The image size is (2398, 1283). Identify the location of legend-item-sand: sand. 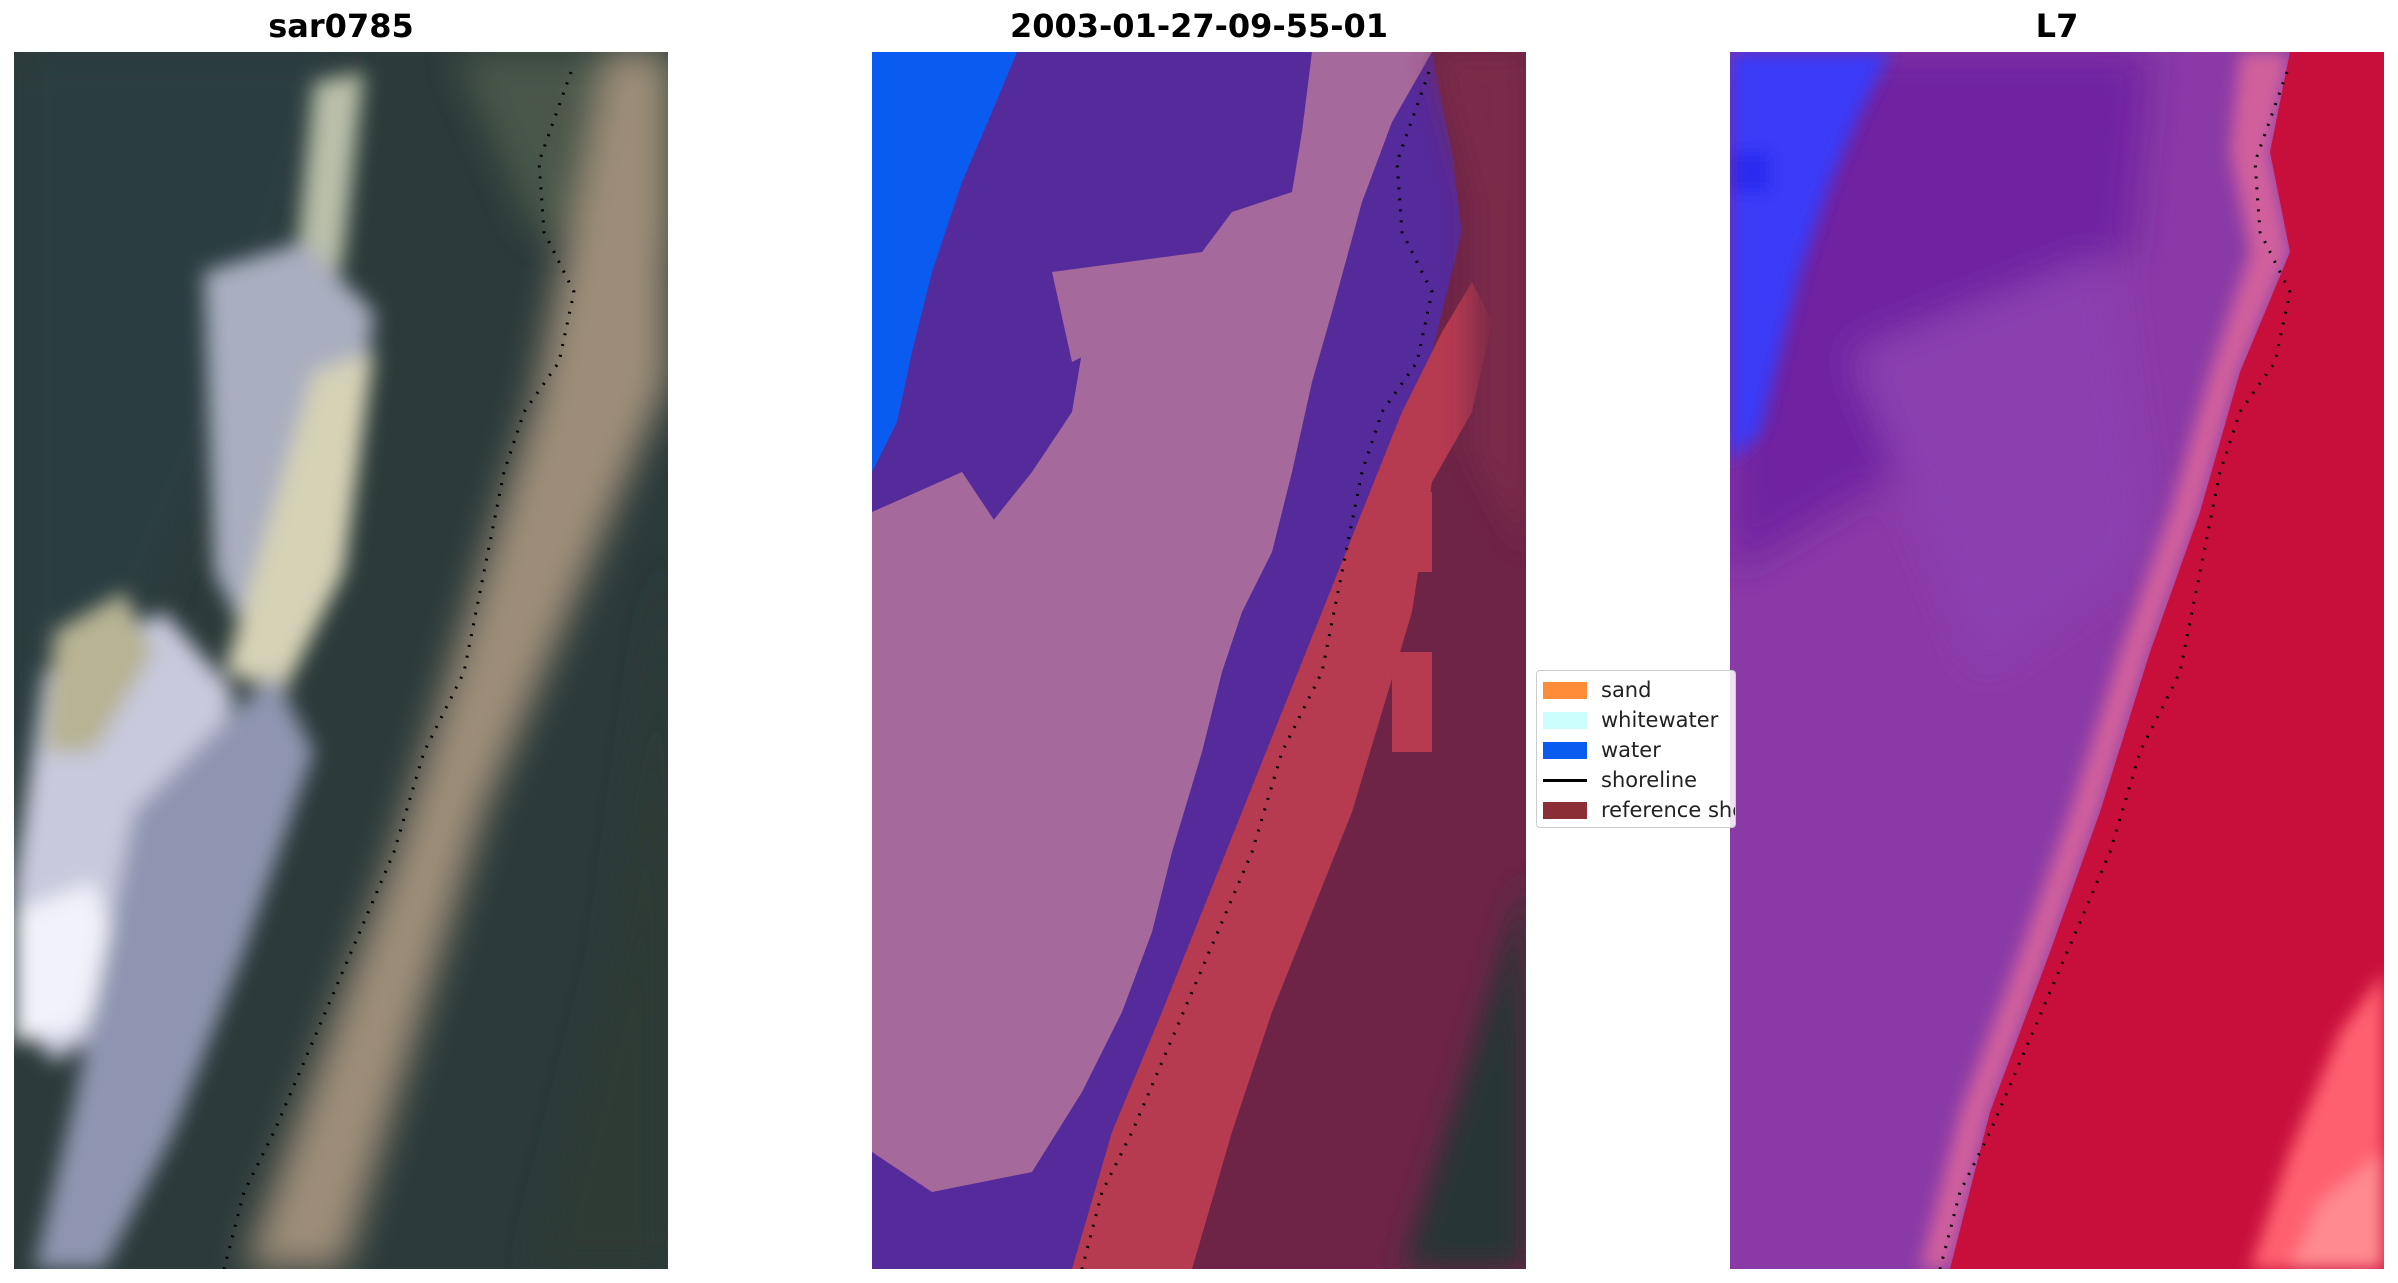
(1639, 690).